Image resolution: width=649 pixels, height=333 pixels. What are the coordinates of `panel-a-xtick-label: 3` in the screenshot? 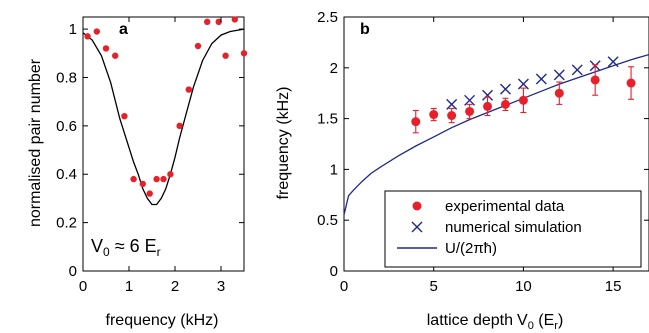 It's located at (221, 286).